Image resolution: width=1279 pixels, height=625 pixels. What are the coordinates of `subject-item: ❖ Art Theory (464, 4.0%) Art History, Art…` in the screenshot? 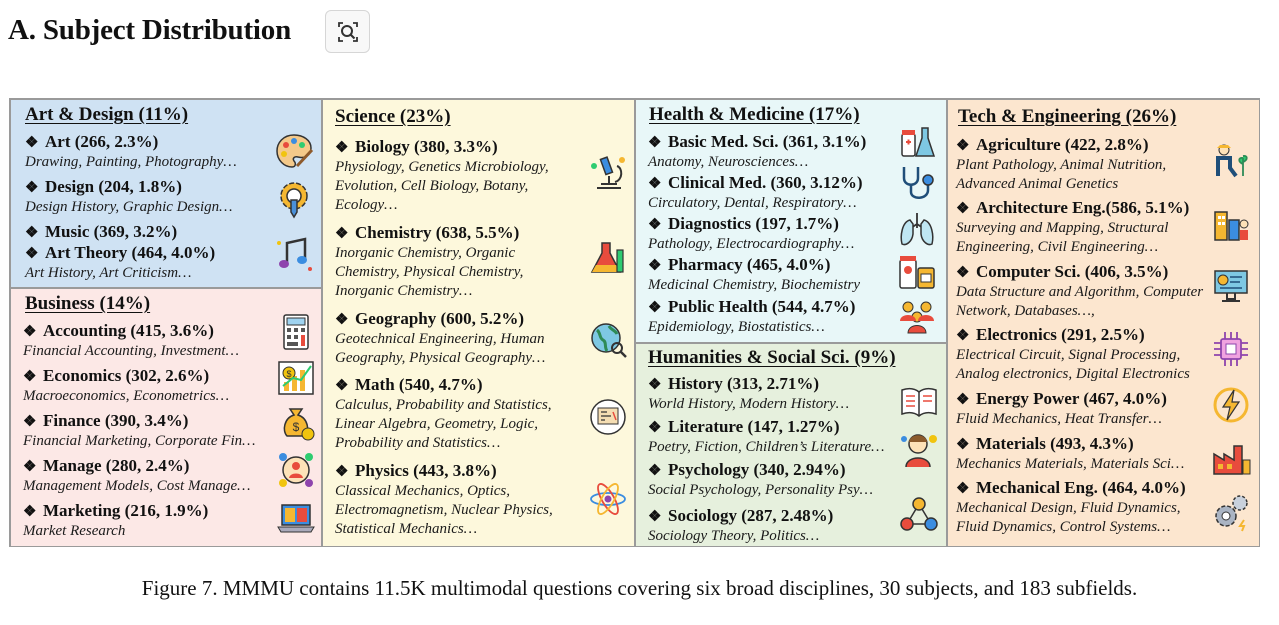 It's located at (120, 262).